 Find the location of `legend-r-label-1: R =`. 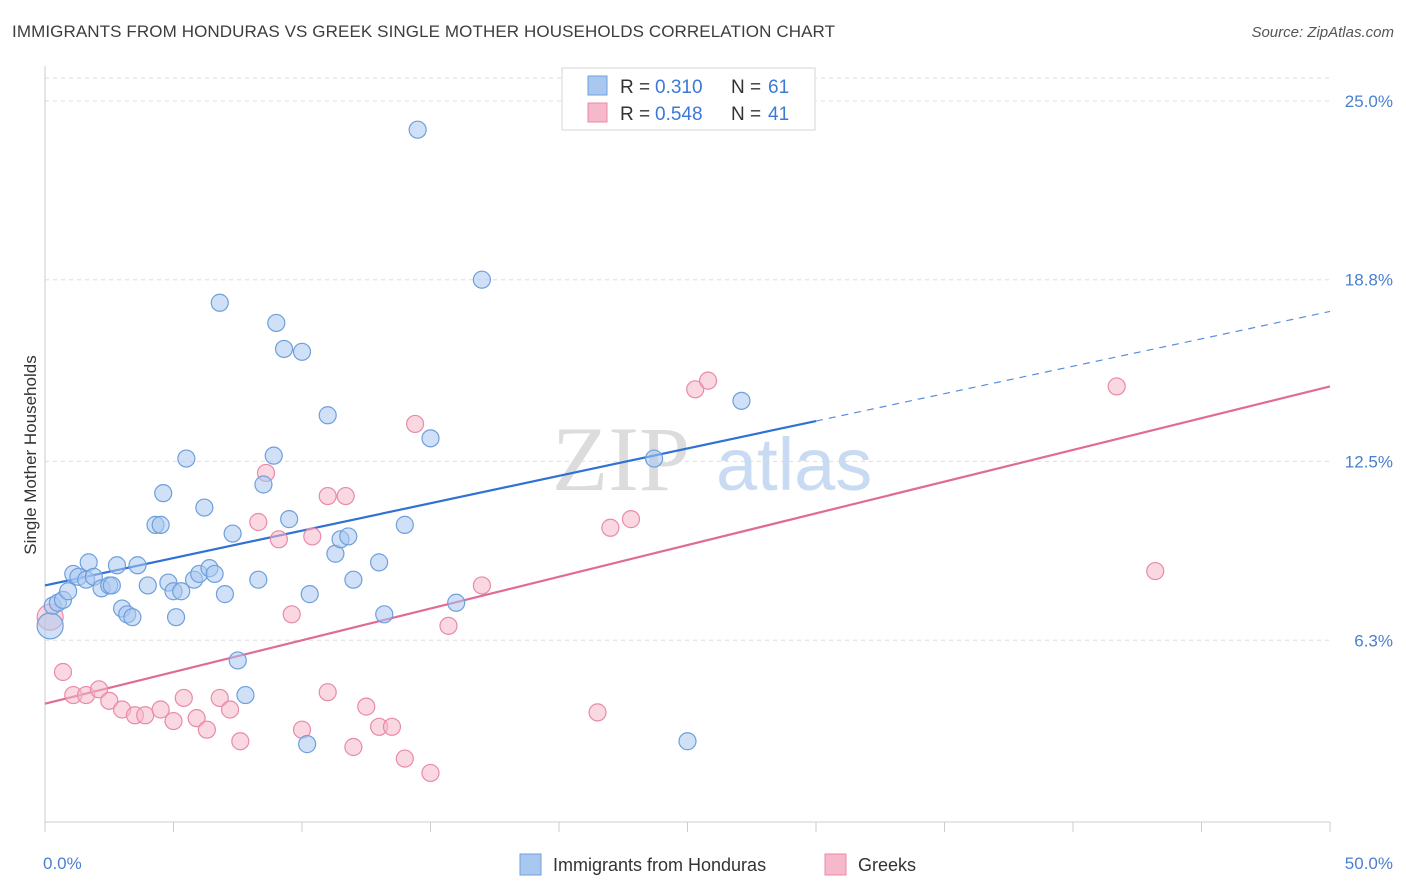

legend-r-label-1: R = is located at coordinates (635, 87).